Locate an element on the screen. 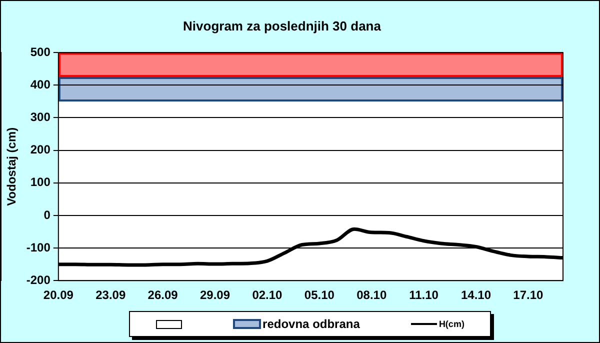 This screenshot has height=343, width=600. legend-label: redovna odbrana is located at coordinates (311, 324).